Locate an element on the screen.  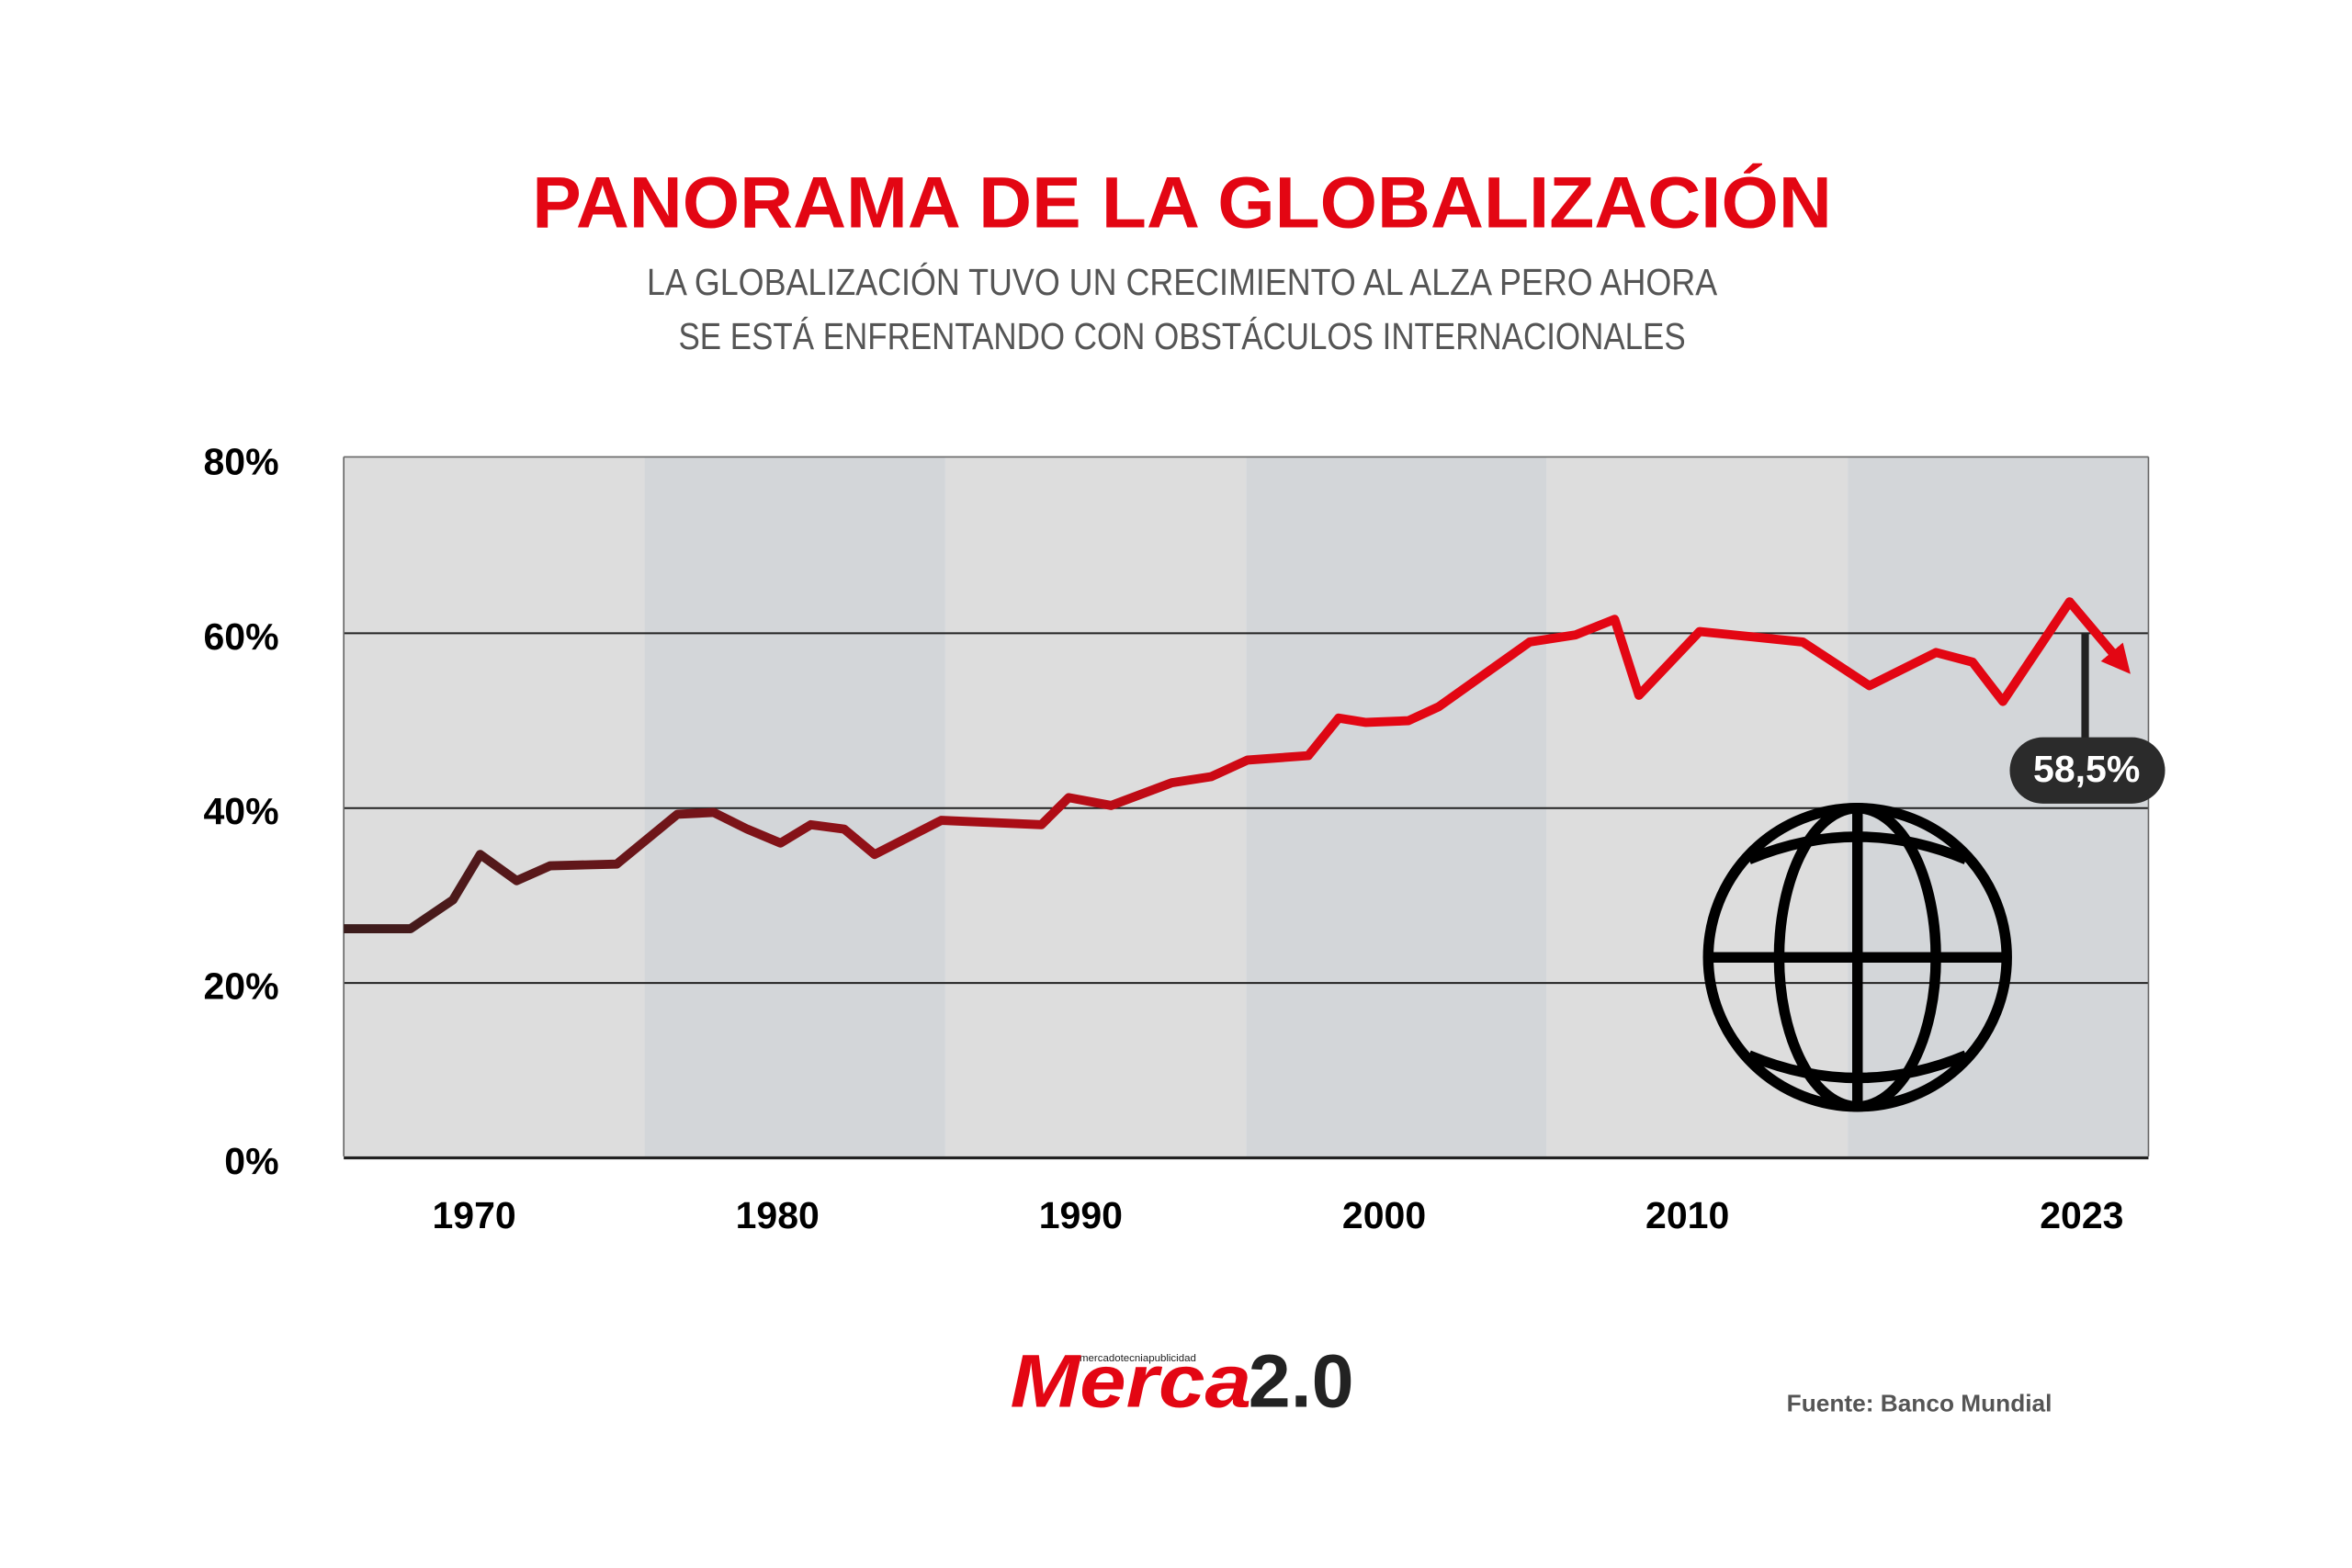
source: Fuente: Banco Mundial is located at coordinates (1919, 1403).